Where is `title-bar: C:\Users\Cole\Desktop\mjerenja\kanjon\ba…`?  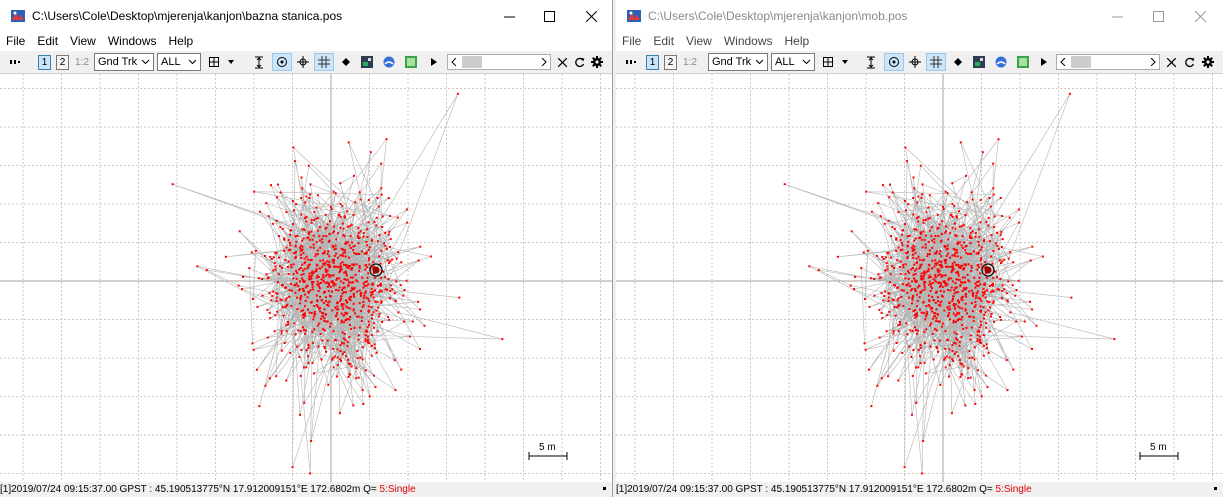
title-bar: C:\Users\Cole\Desktop\mjerenja\kanjon\ba… is located at coordinates (306, 16).